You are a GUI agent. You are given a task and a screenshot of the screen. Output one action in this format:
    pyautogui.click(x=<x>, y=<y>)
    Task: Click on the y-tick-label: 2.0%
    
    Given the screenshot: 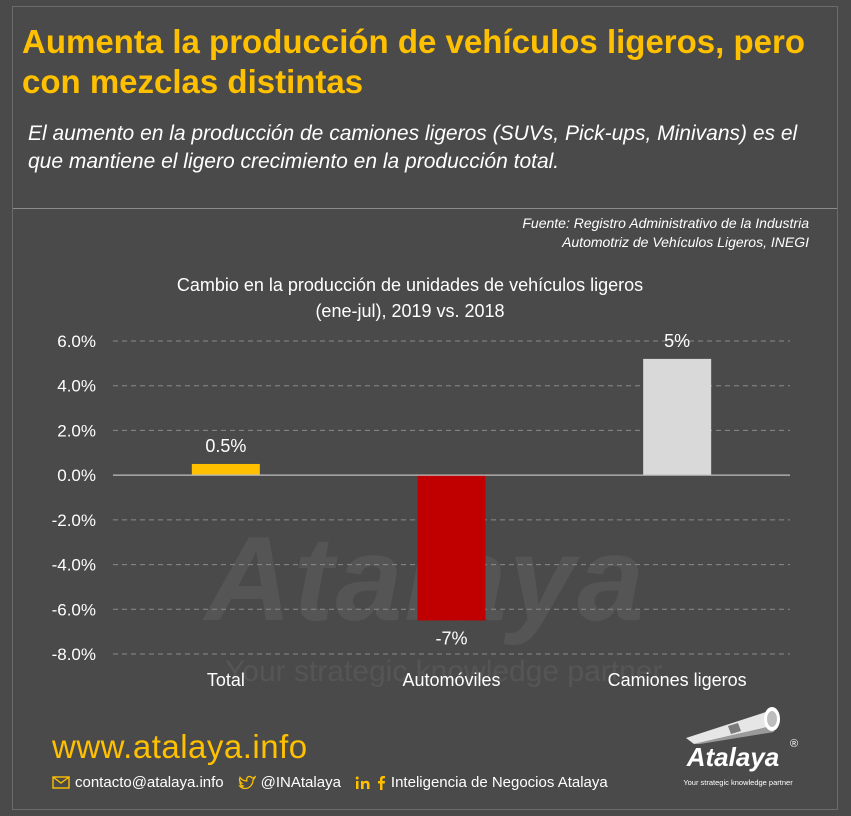 What is the action you would take?
    pyautogui.click(x=76, y=430)
    